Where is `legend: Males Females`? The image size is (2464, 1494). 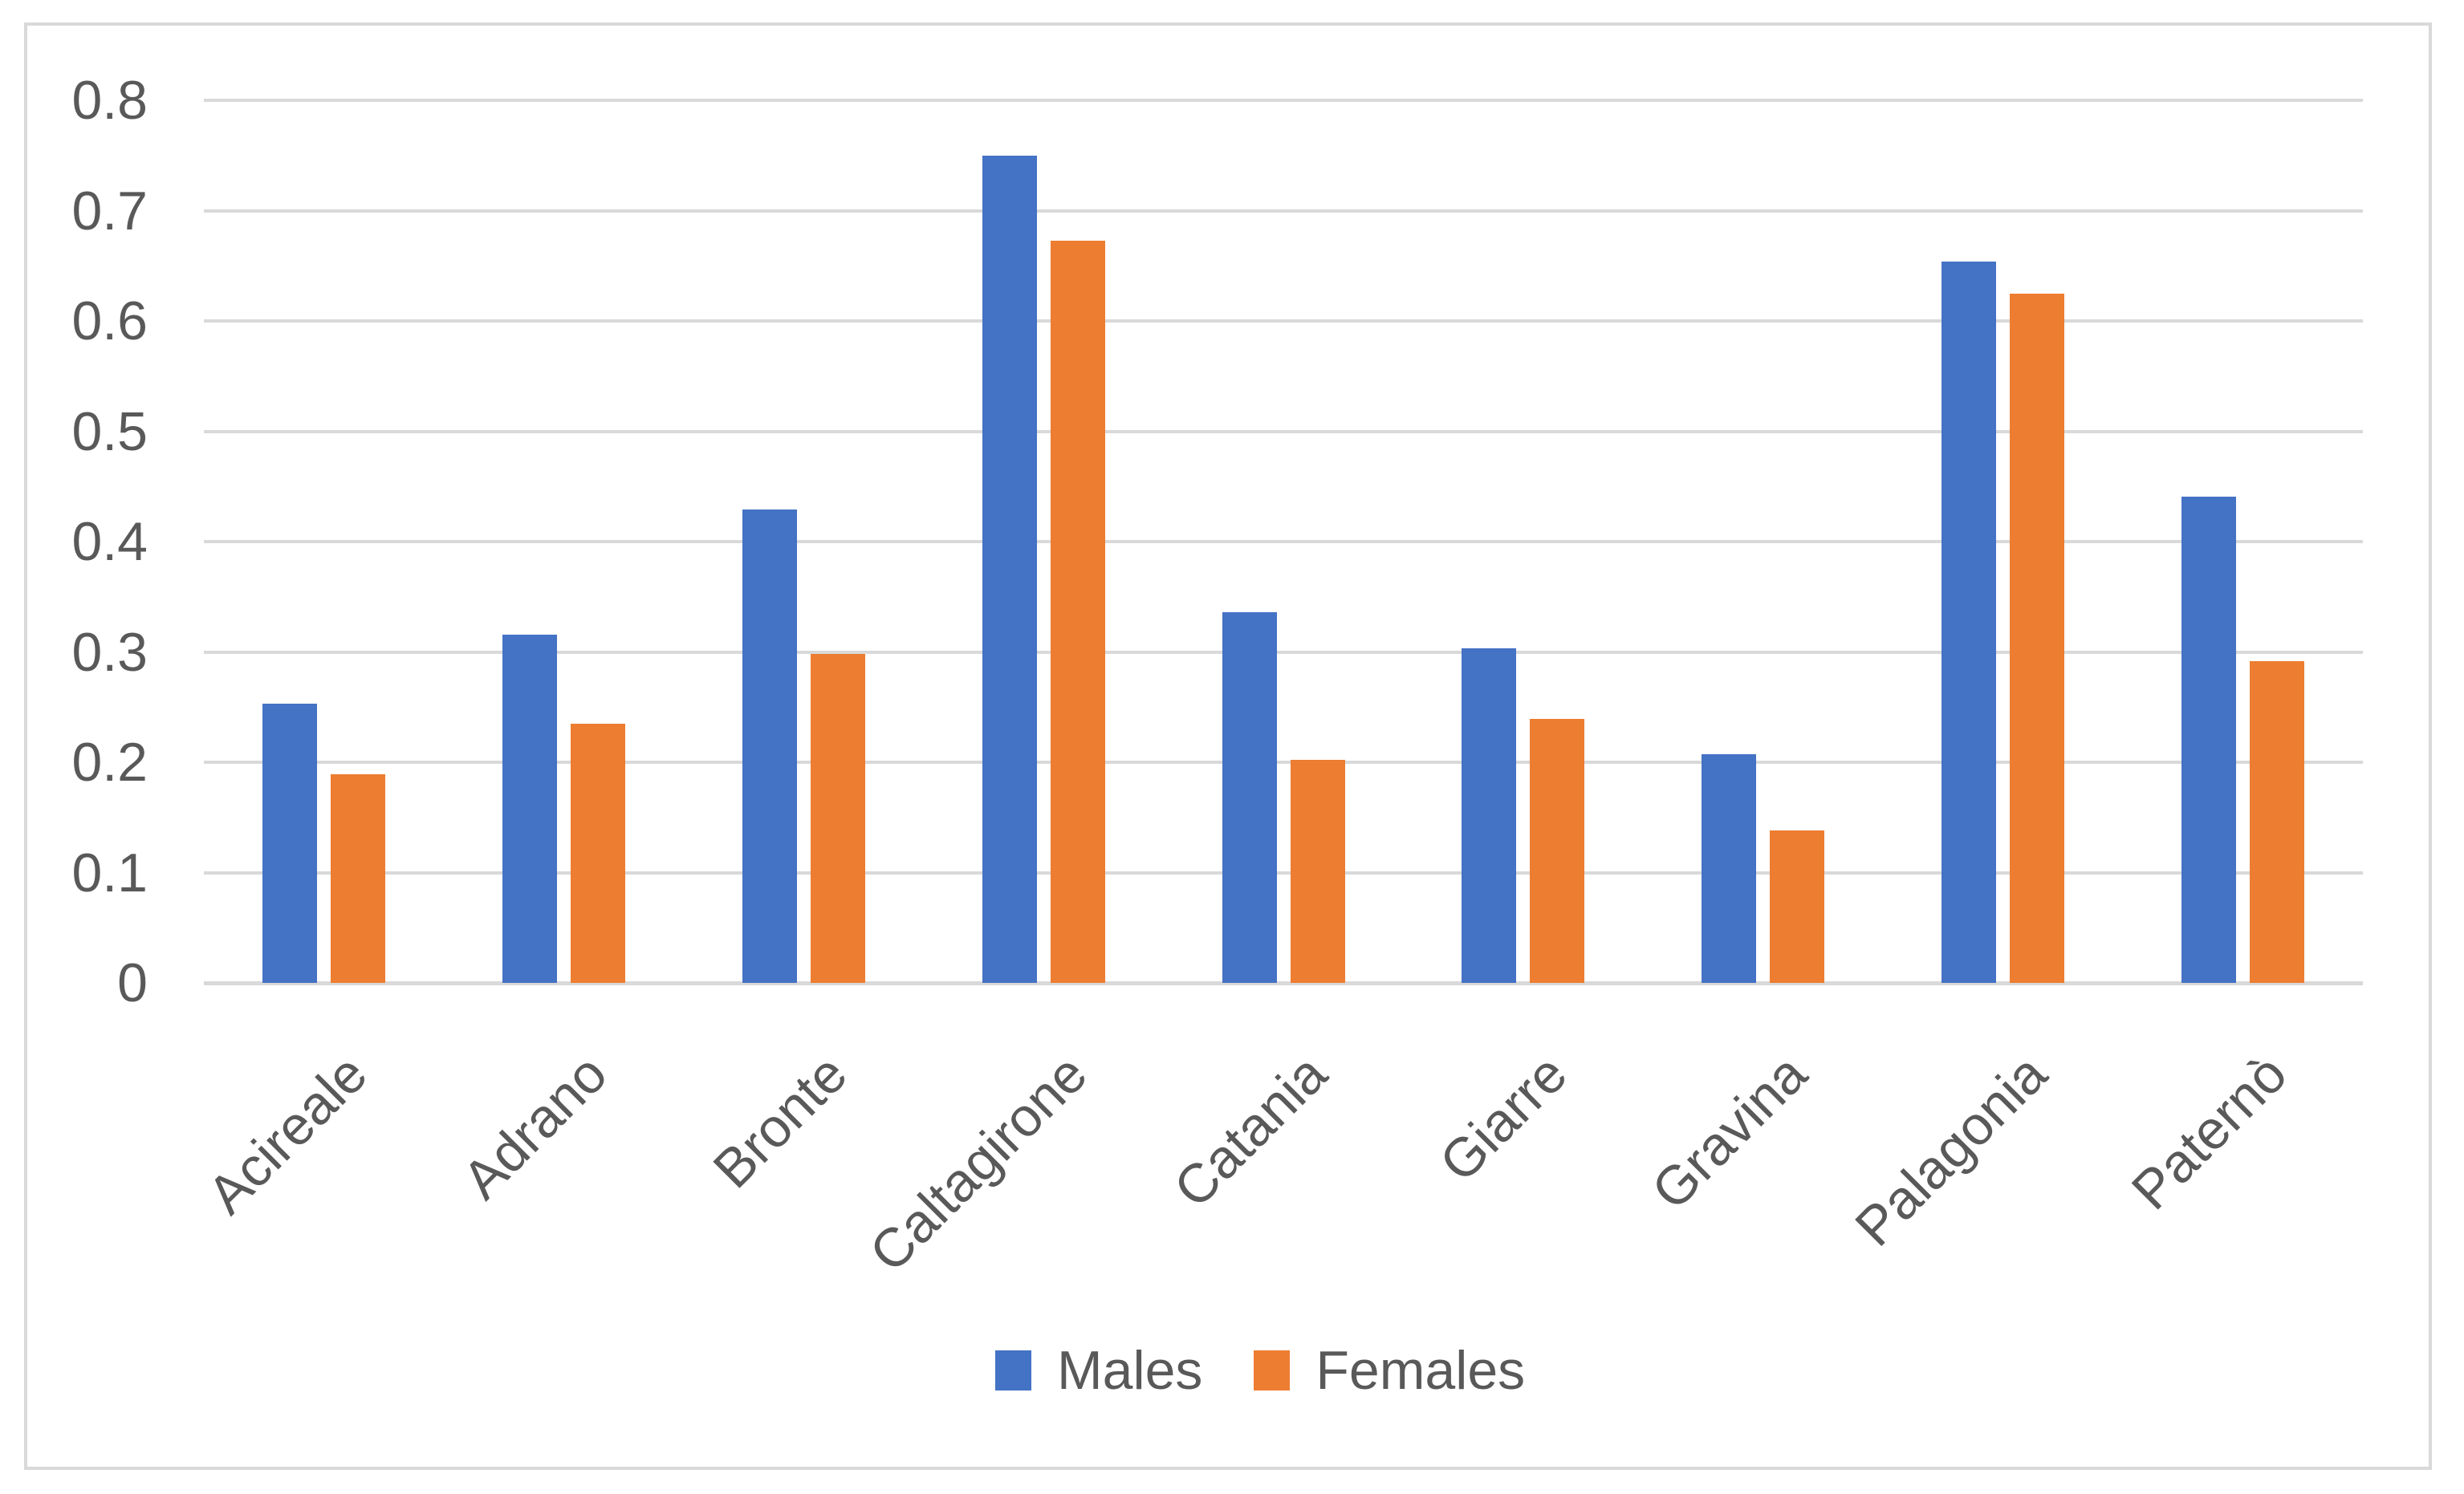
legend: Males Females is located at coordinates (1285, 1370).